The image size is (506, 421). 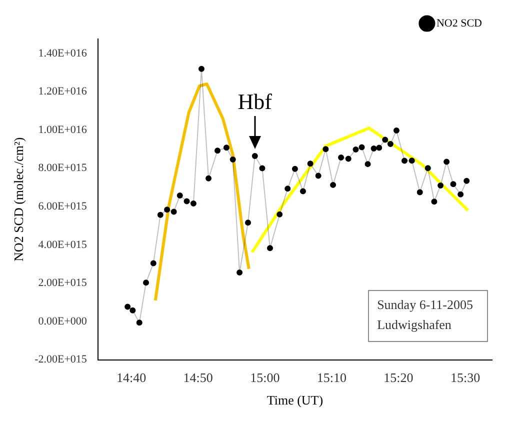 What do you see at coordinates (63, 53) in the screenshot?
I see `y-tick-label: 1.40E+016` at bounding box center [63, 53].